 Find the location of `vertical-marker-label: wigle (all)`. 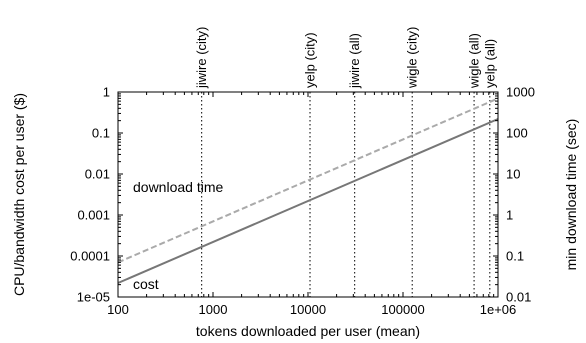

vertical-marker-label: wigle (all) is located at coordinates (474, 61).